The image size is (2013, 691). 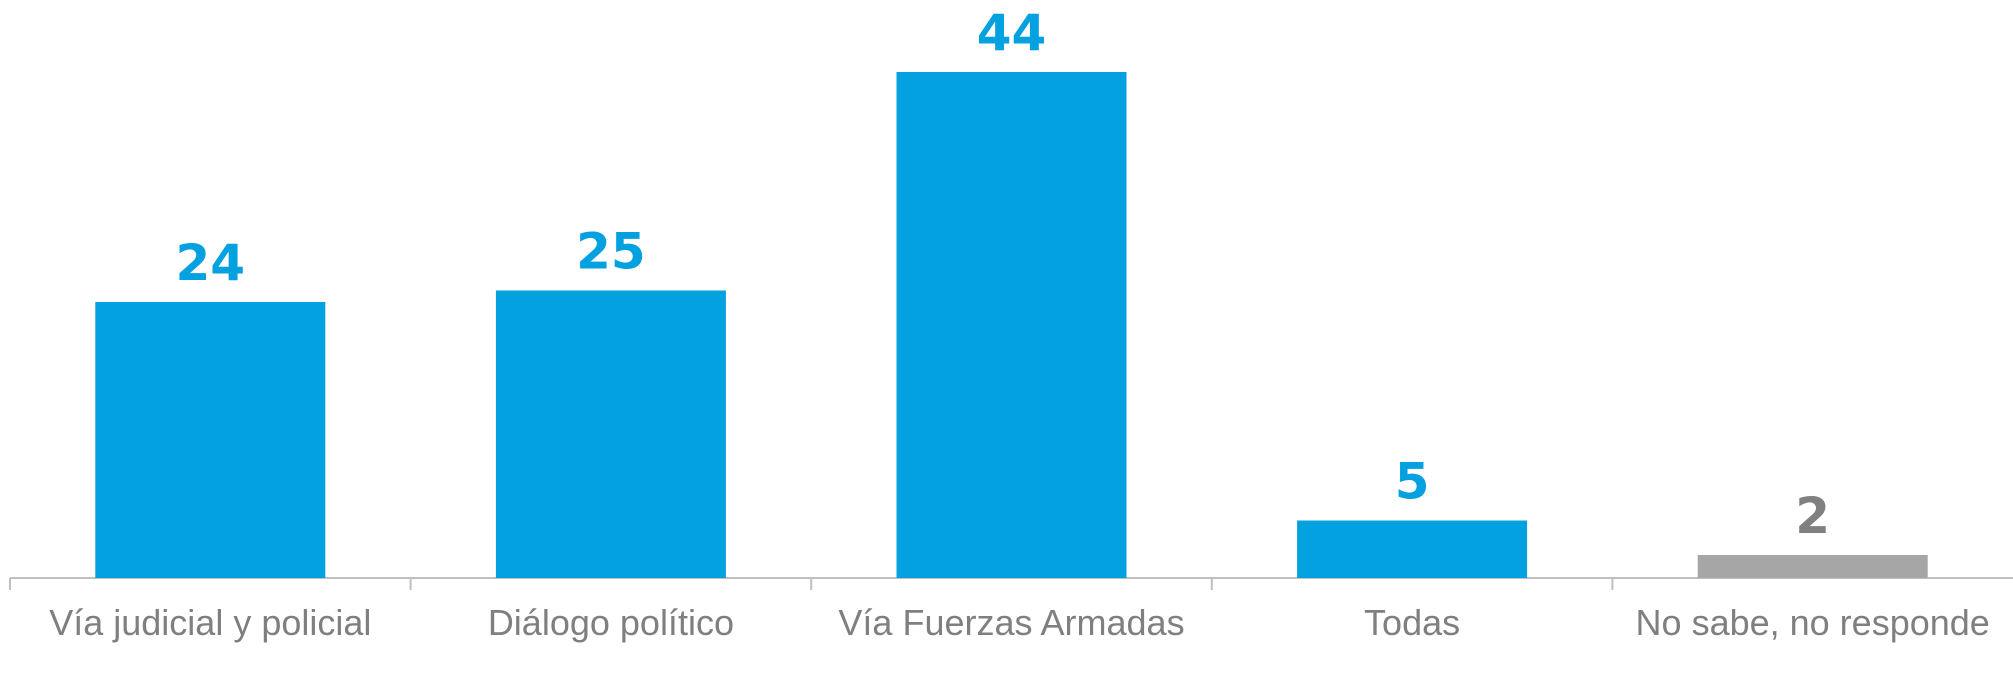 What do you see at coordinates (210, 622) in the screenshot?
I see `x-tick-label: Vía judicial y policial` at bounding box center [210, 622].